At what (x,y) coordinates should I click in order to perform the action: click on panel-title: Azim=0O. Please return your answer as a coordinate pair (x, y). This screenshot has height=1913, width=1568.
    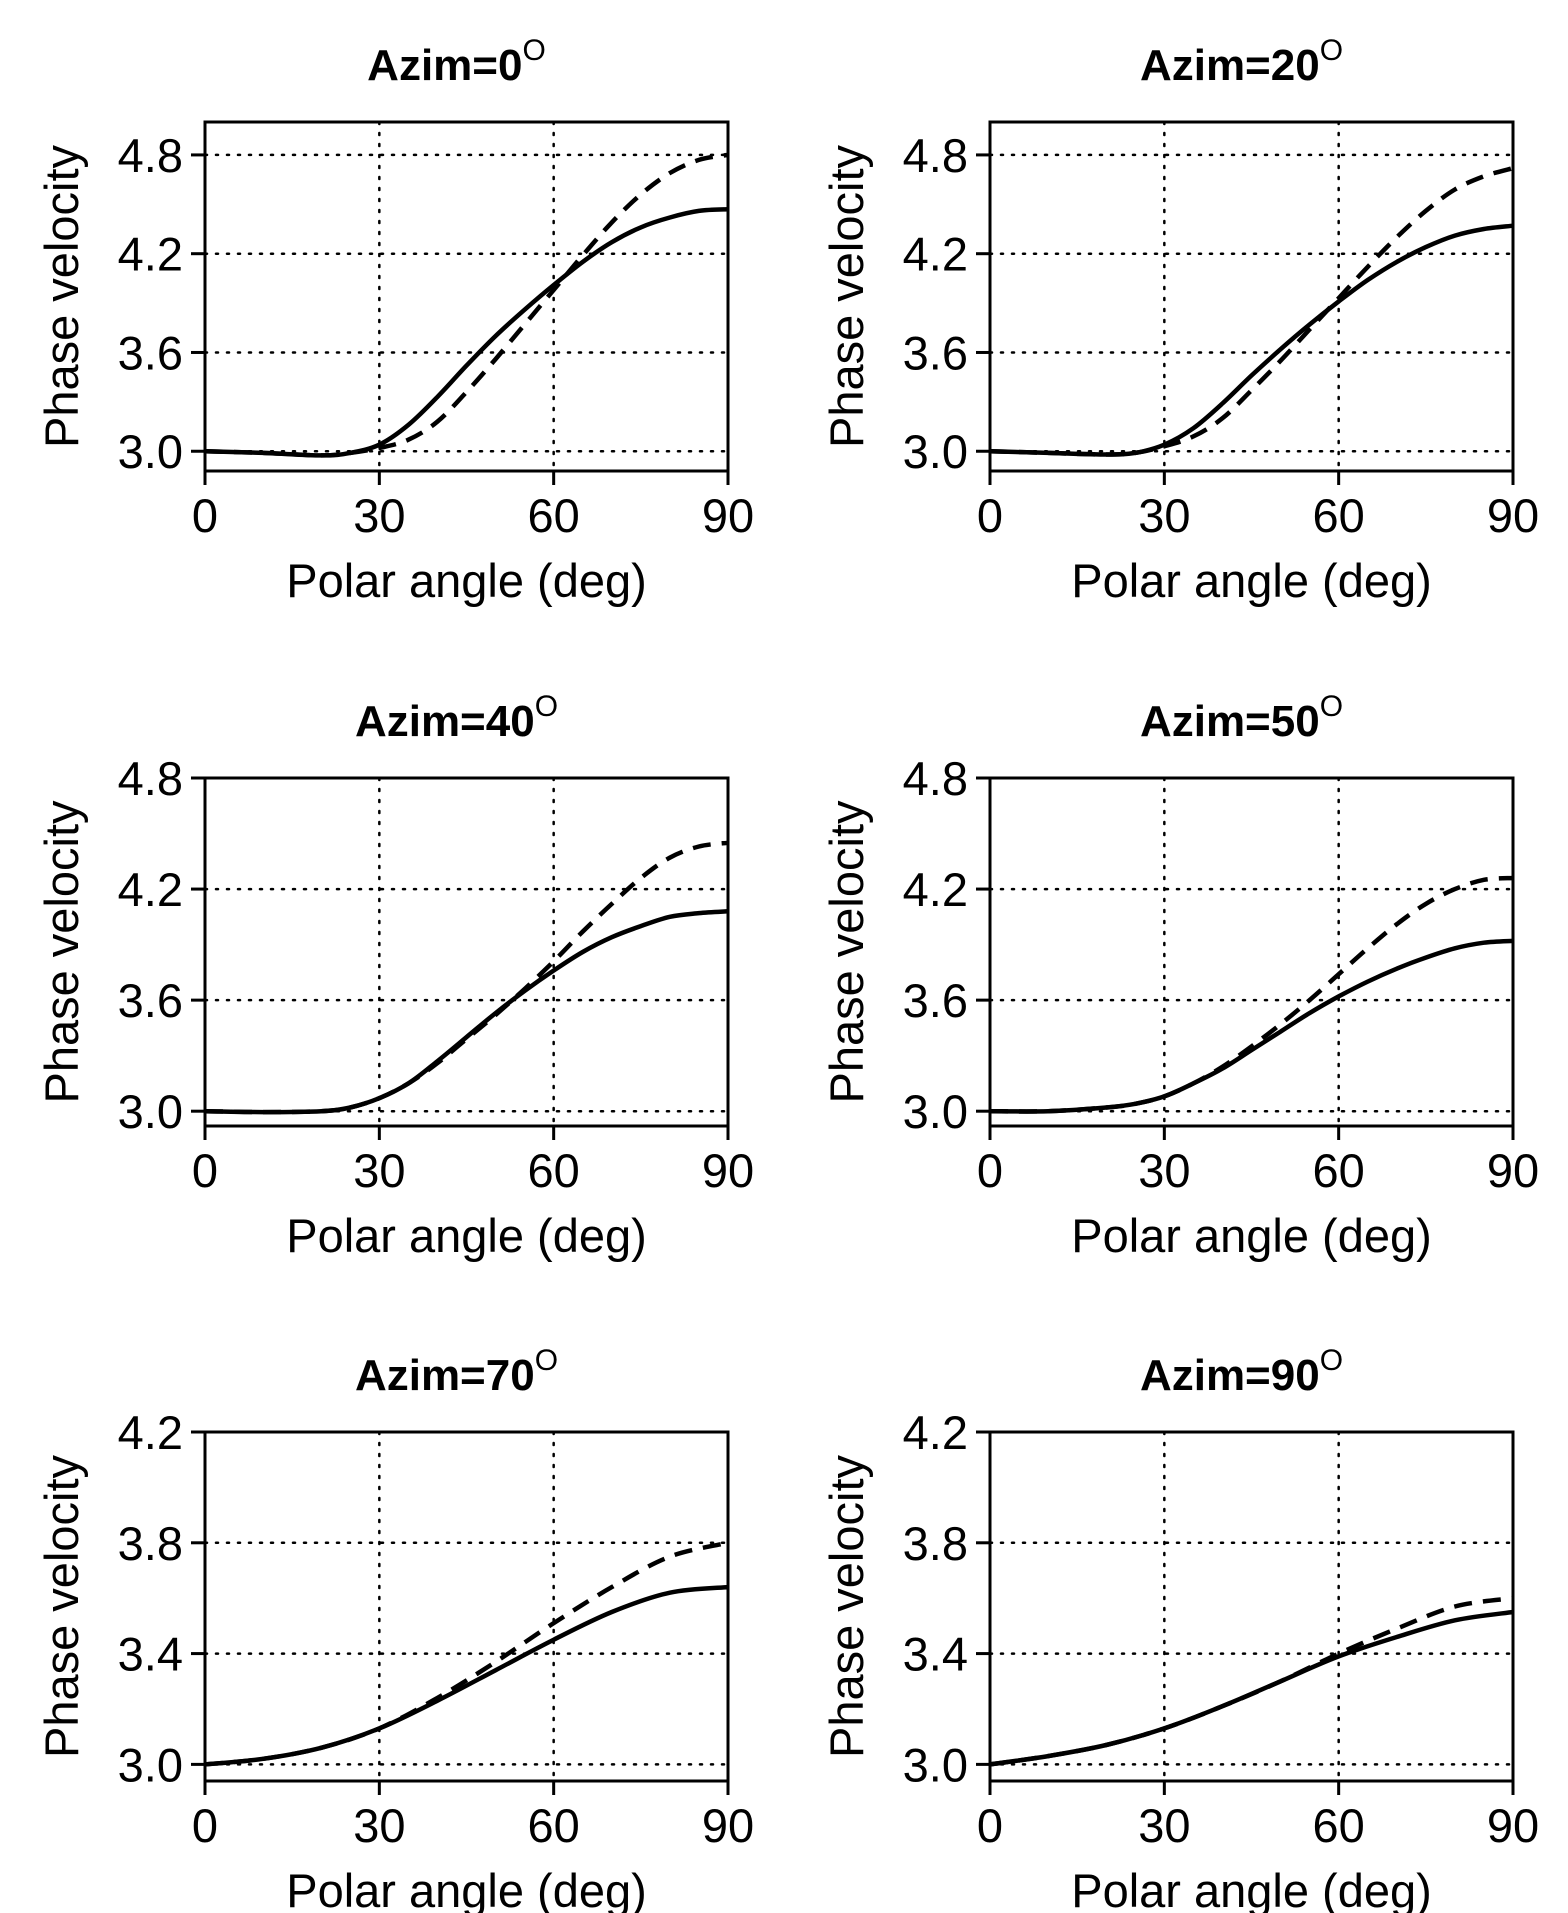
    Looking at the image, I should click on (456, 62).